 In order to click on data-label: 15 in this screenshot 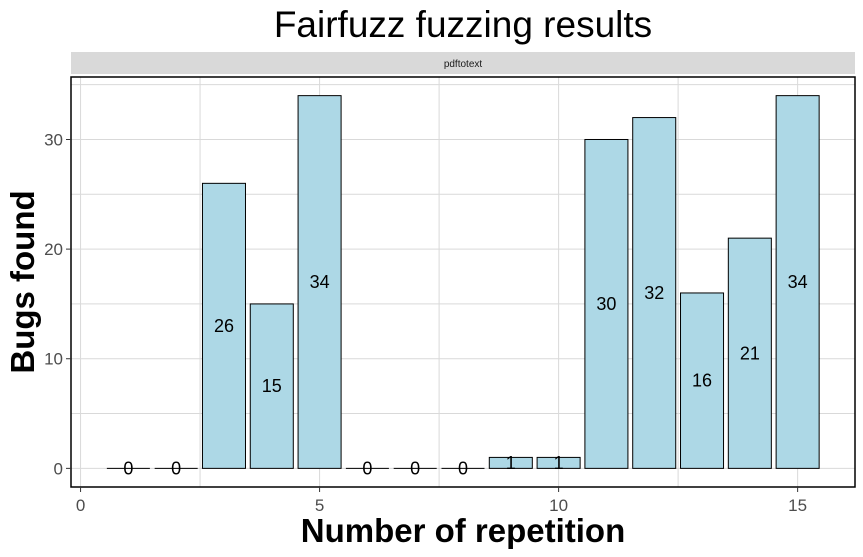, I will do `click(272, 386)`.